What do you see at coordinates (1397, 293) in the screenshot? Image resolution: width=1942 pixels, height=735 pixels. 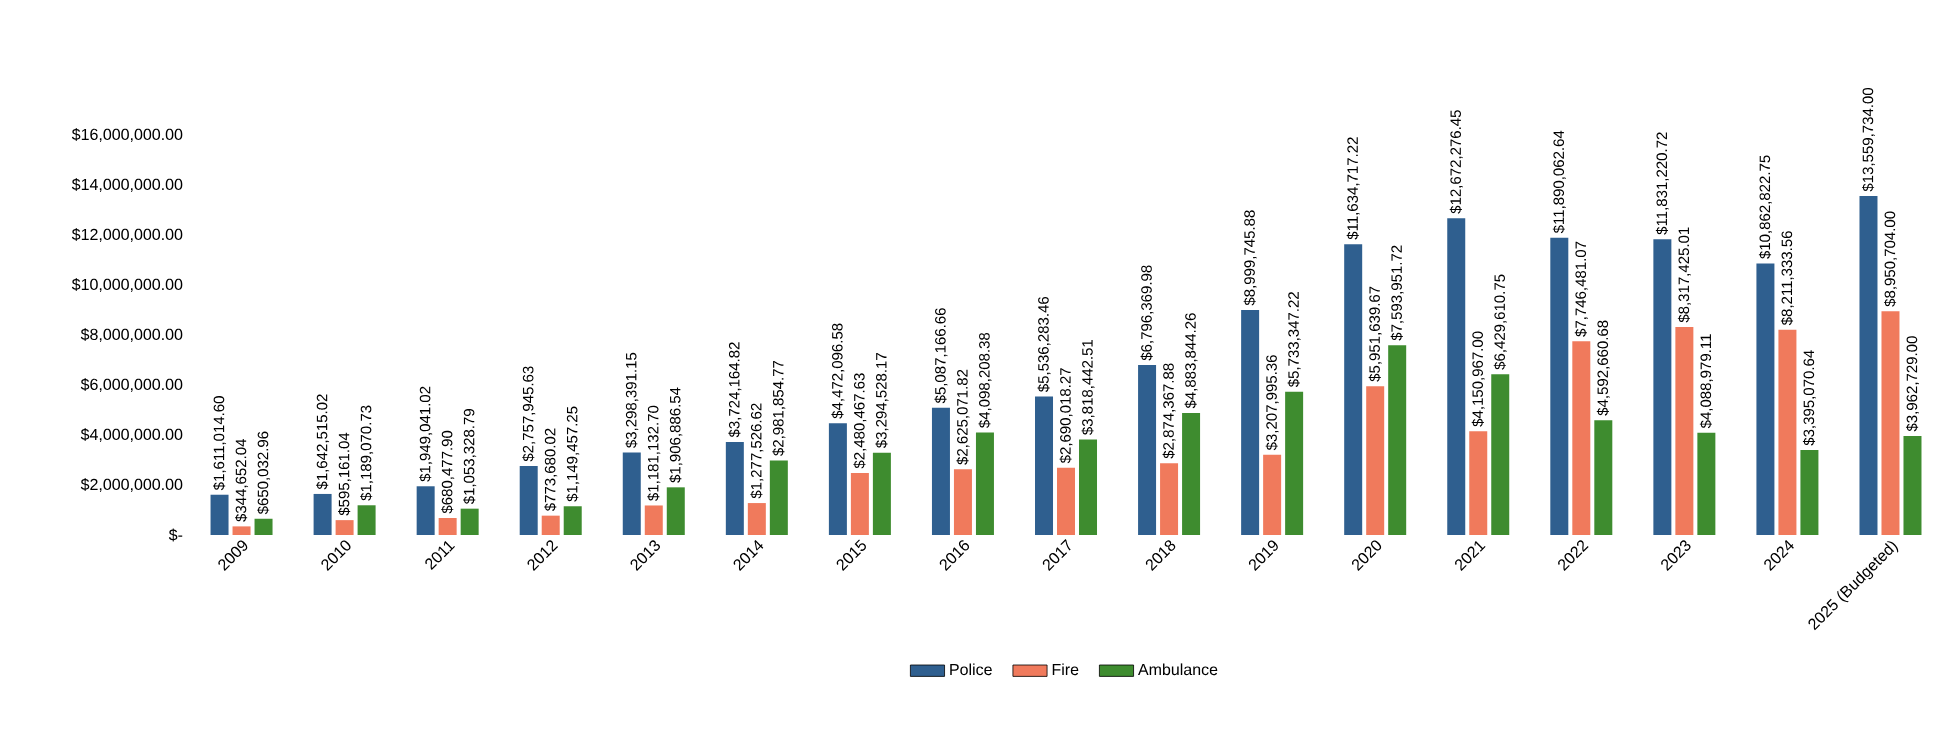 I see `data-label: $7,593,951.72` at bounding box center [1397, 293].